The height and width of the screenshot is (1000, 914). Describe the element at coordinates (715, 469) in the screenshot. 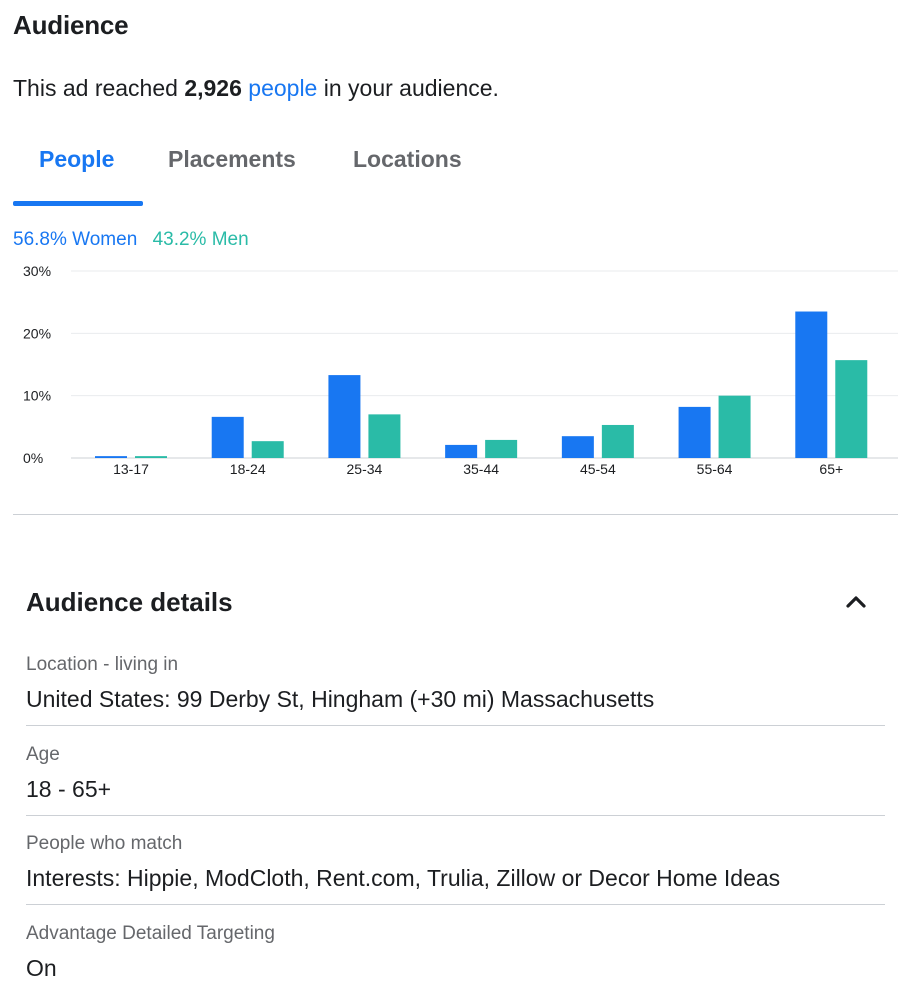

I see `x-tick-label: 55-64` at that location.